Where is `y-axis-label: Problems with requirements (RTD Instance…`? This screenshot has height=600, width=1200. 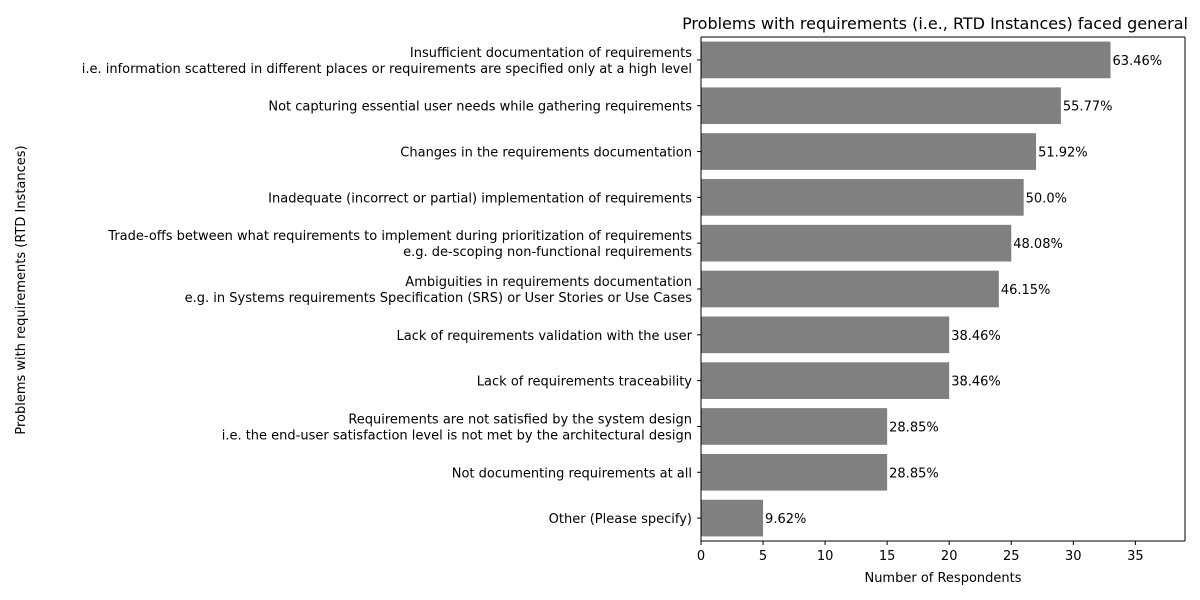
y-axis-label: Problems with requirements (RTD Instance… is located at coordinates (21, 289).